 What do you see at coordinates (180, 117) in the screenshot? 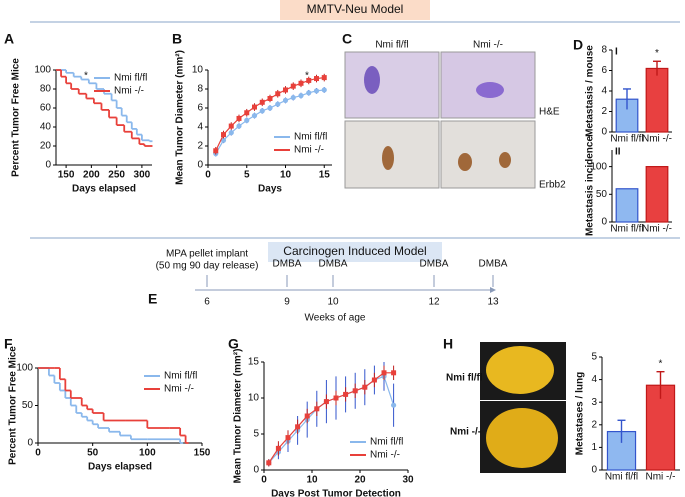
I see `y-axis-label: Mean Tumor Diameter (mm²)` at bounding box center [180, 117].